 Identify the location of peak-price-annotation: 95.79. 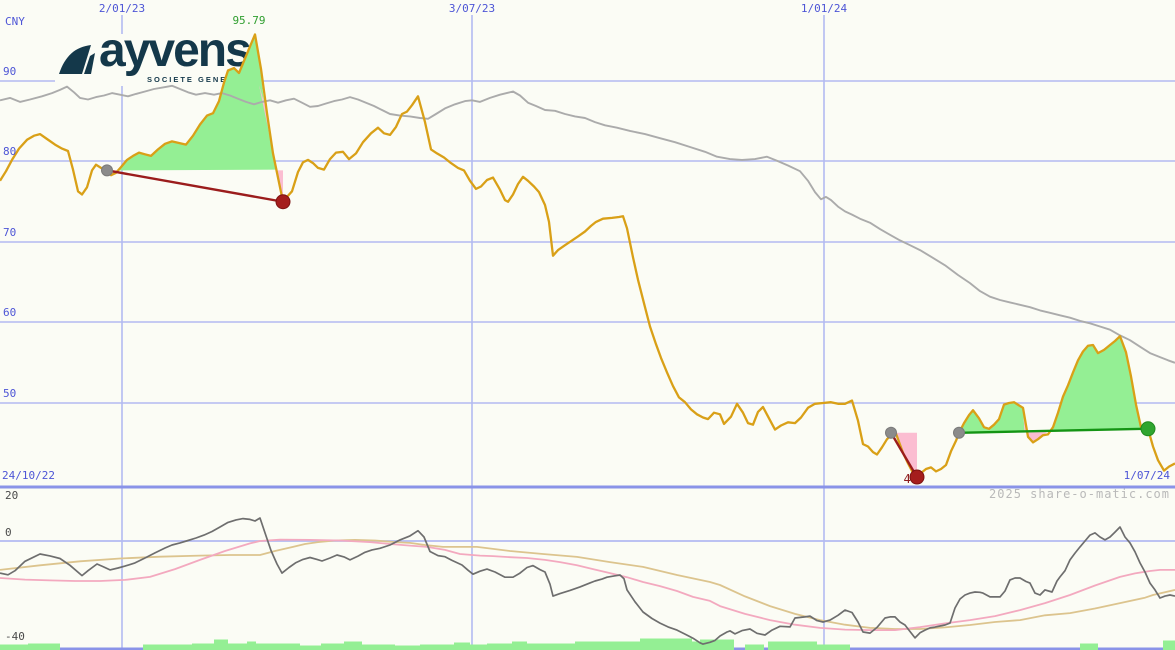
(249, 20).